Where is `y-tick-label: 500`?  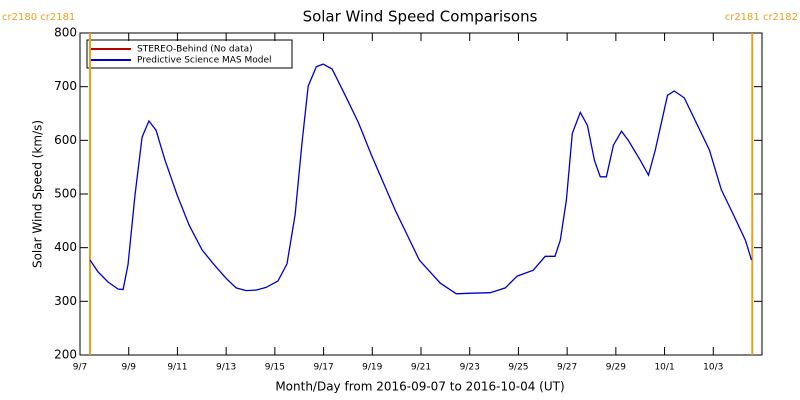
y-tick-label: 500 is located at coordinates (65, 194).